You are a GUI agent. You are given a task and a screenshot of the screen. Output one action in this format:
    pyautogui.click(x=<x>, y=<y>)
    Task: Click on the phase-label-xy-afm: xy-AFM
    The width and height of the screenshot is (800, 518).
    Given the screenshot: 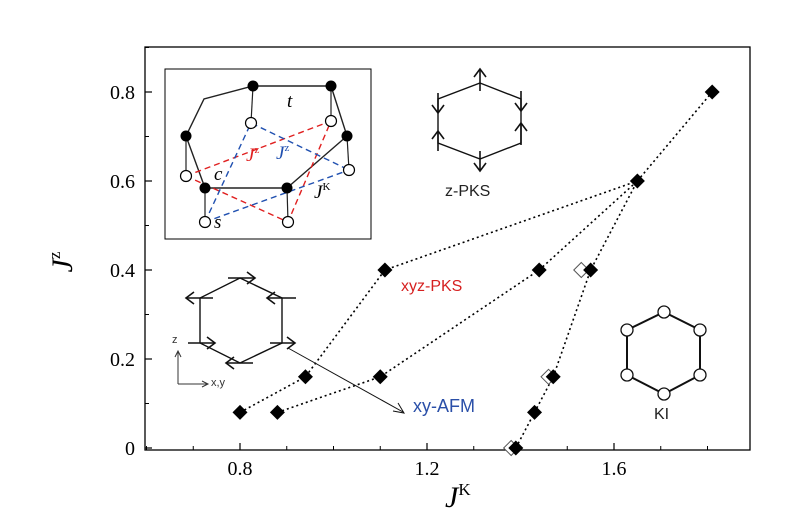 What is the action you would take?
    pyautogui.click(x=444, y=406)
    